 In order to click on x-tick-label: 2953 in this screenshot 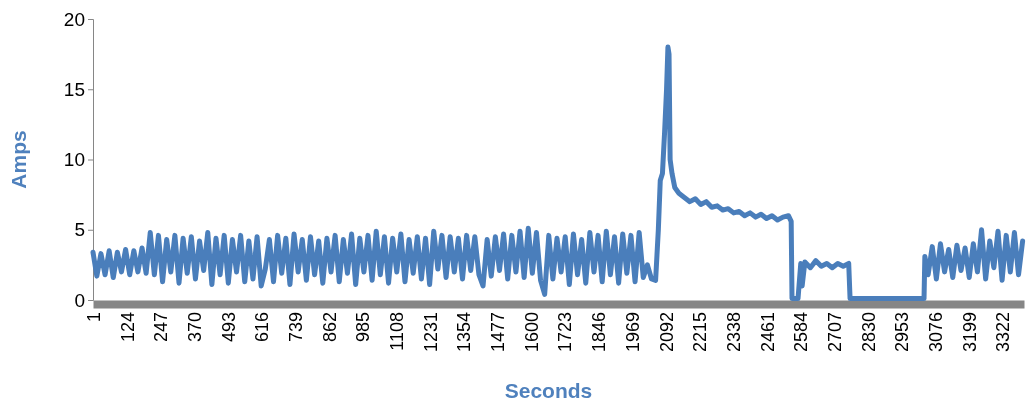, I will do `click(902, 332)`.